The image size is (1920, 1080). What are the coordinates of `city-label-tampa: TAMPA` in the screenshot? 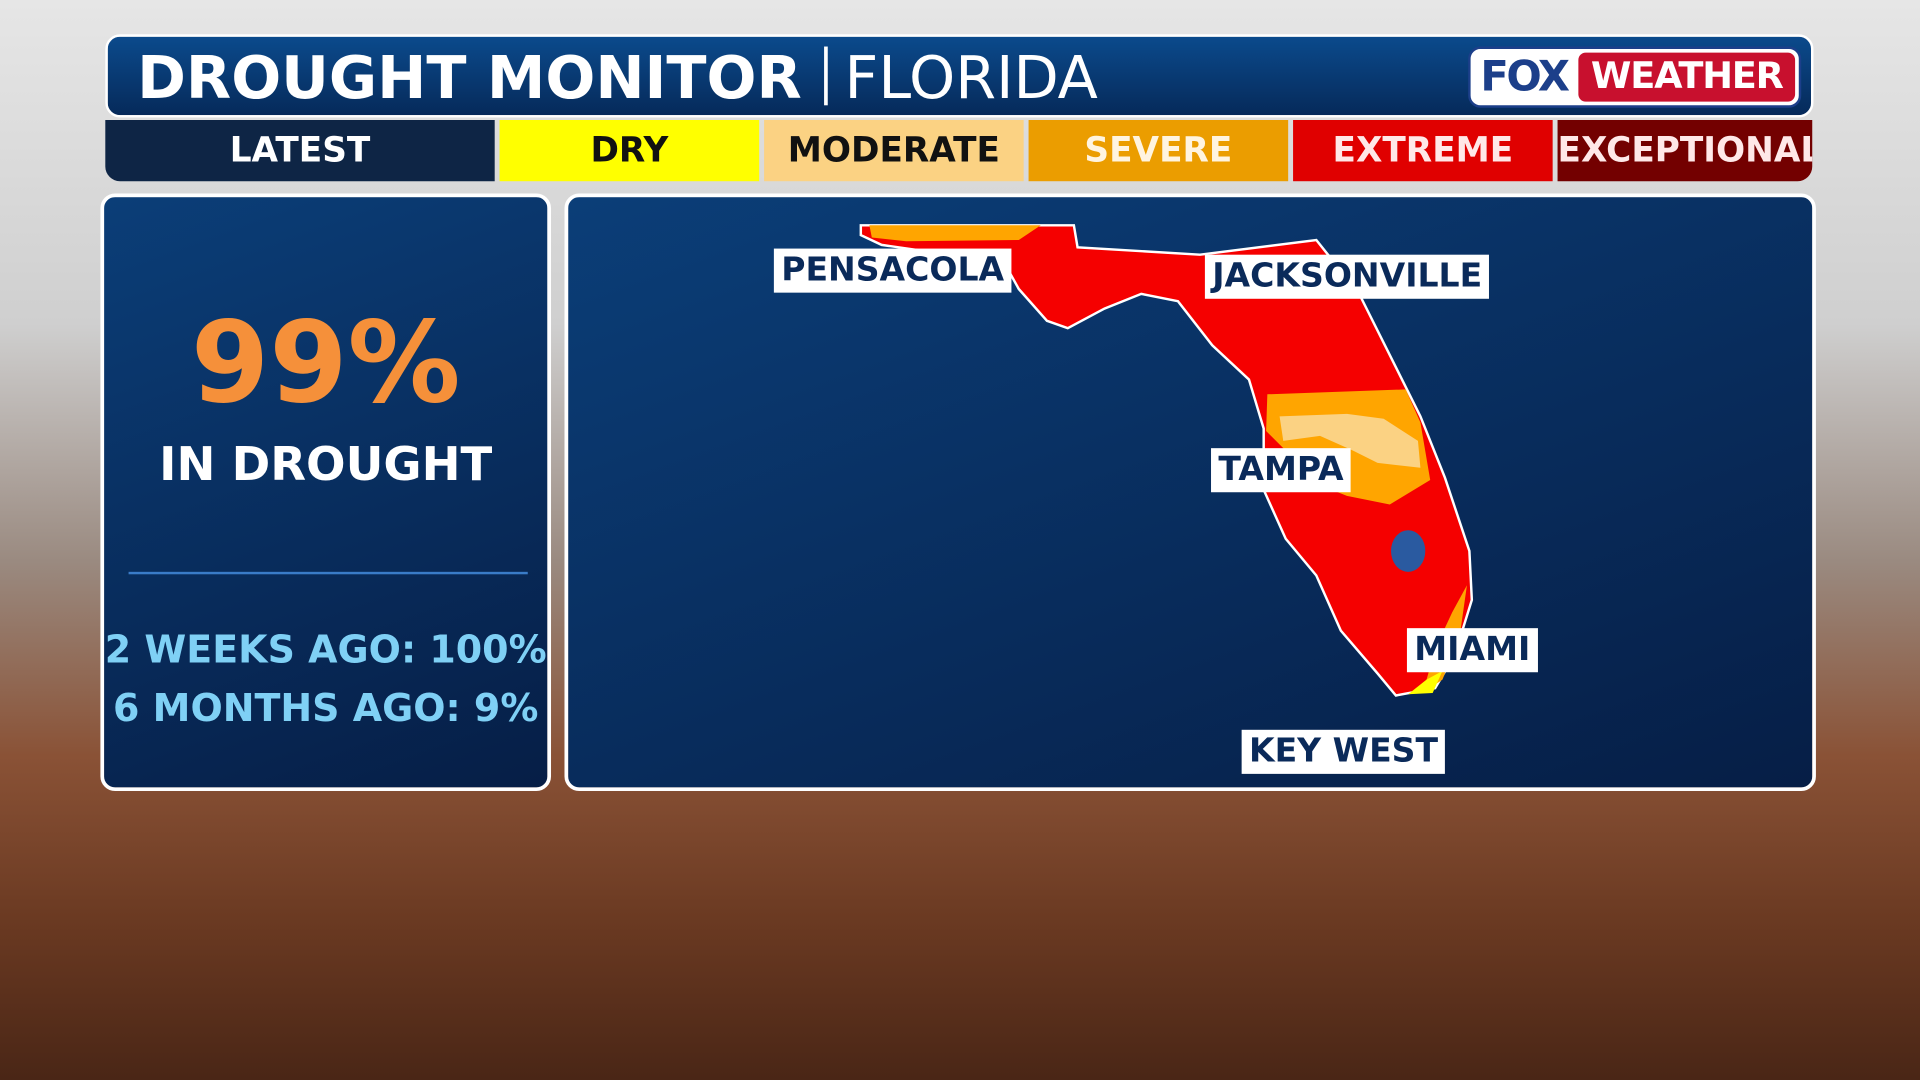 It's located at (1281, 470).